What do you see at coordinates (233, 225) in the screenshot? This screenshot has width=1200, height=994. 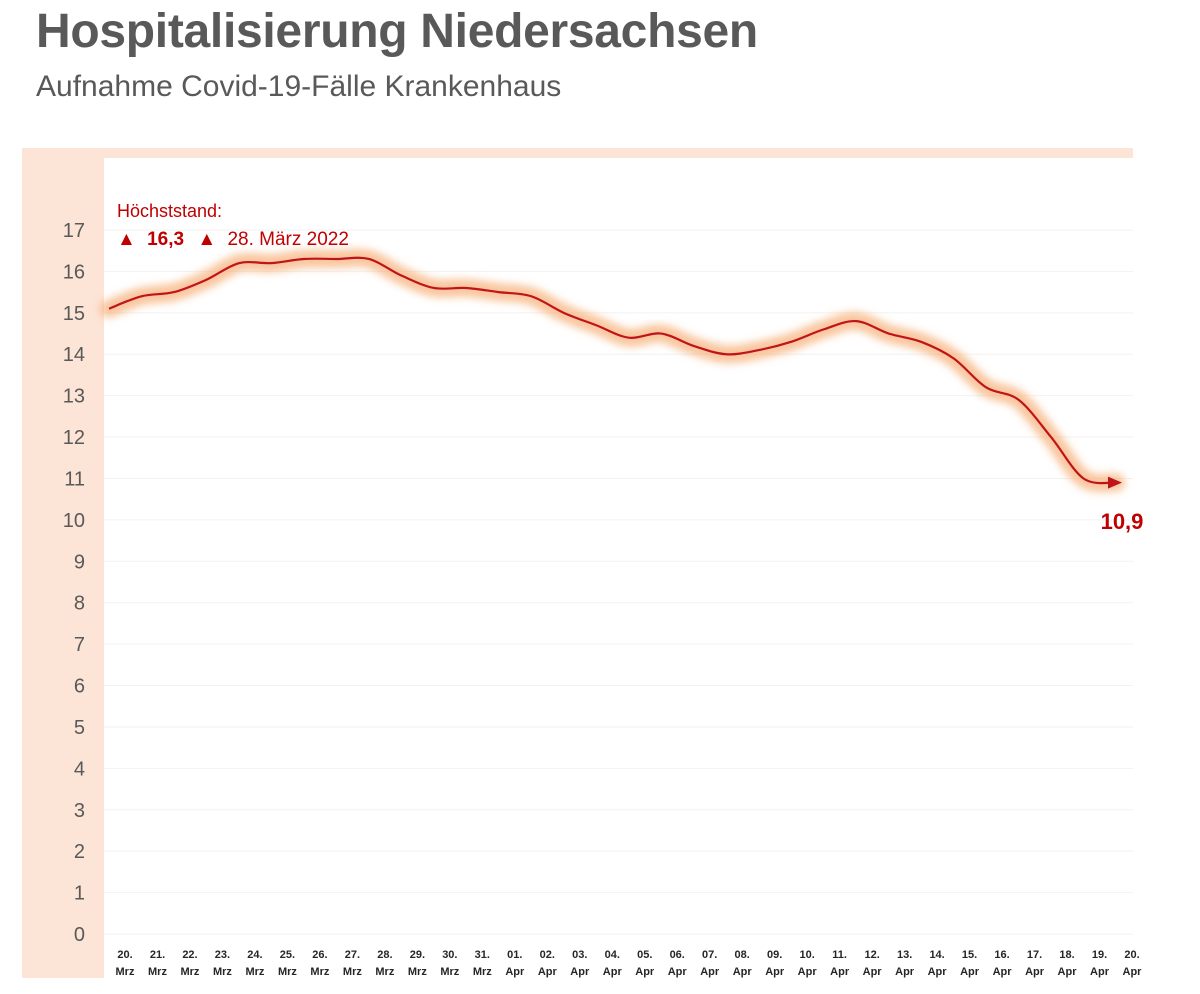 I see `peak-annotation: Höchststand: ▲ 16,3 ▲ 28. März 2022` at bounding box center [233, 225].